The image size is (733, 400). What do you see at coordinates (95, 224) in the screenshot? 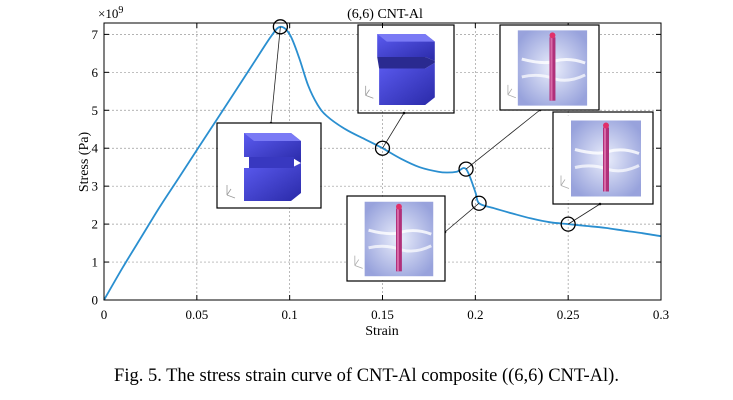
I see `y-tick-label: 2` at bounding box center [95, 224].